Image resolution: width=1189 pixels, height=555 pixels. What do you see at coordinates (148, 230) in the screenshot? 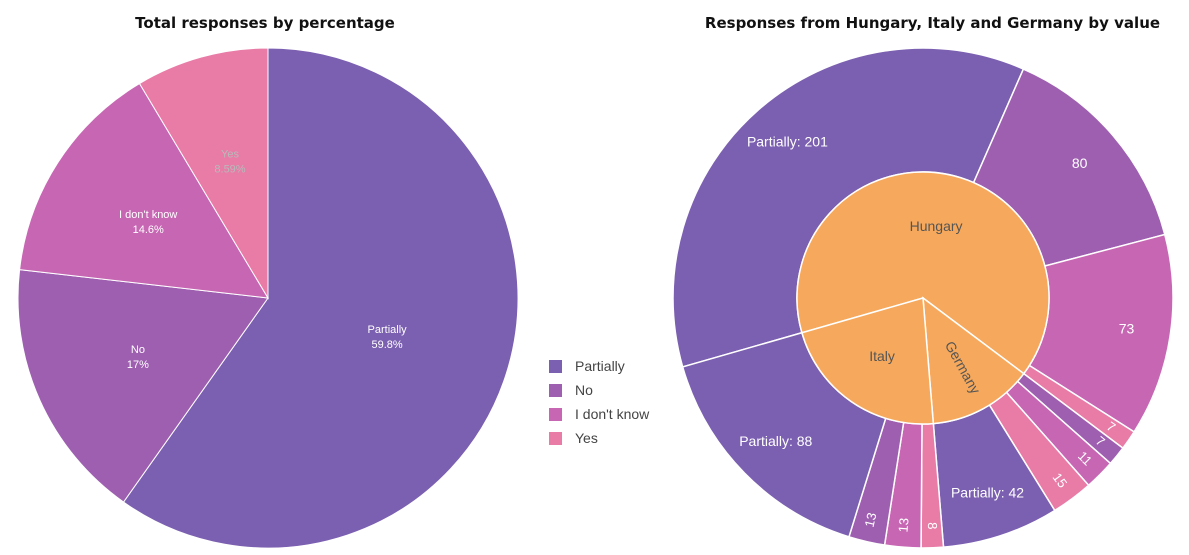
I see `pie-value-label: 14.6%` at bounding box center [148, 230].